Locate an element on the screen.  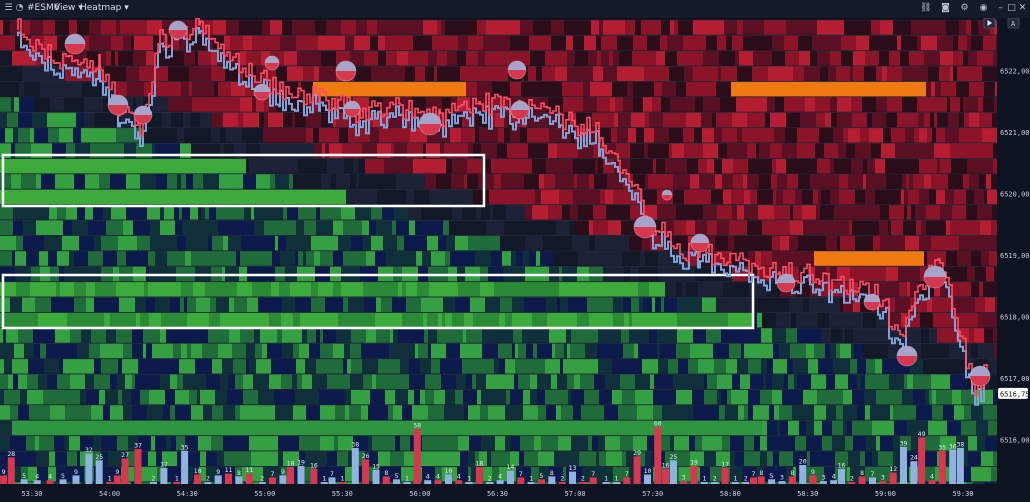
volume-bar-label: 5 is located at coordinates (397, 476).